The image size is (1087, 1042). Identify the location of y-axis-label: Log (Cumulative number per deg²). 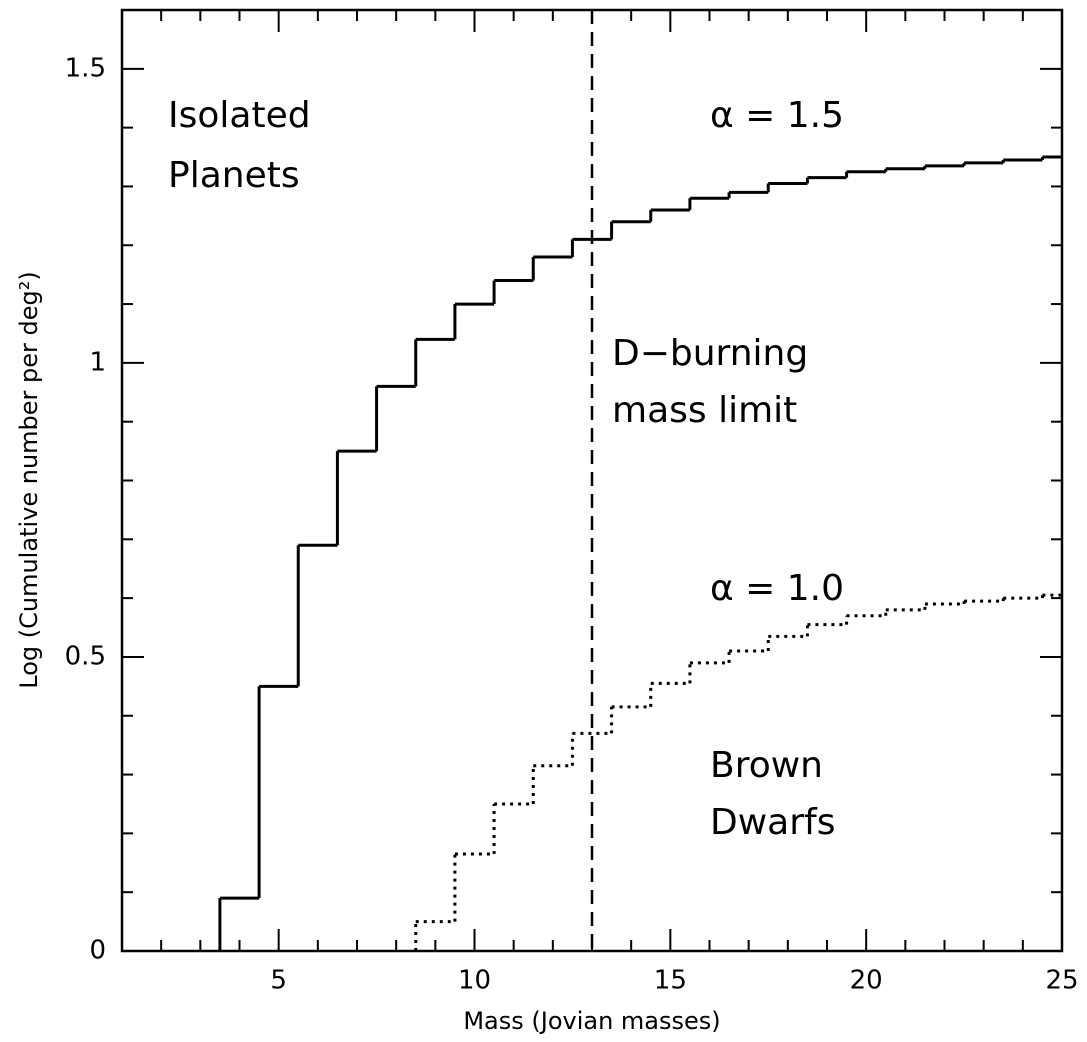
(29, 479).